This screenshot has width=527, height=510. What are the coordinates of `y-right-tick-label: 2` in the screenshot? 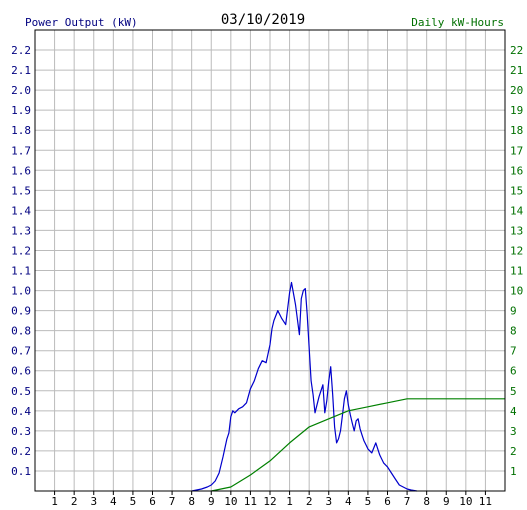 It's located at (513, 451).